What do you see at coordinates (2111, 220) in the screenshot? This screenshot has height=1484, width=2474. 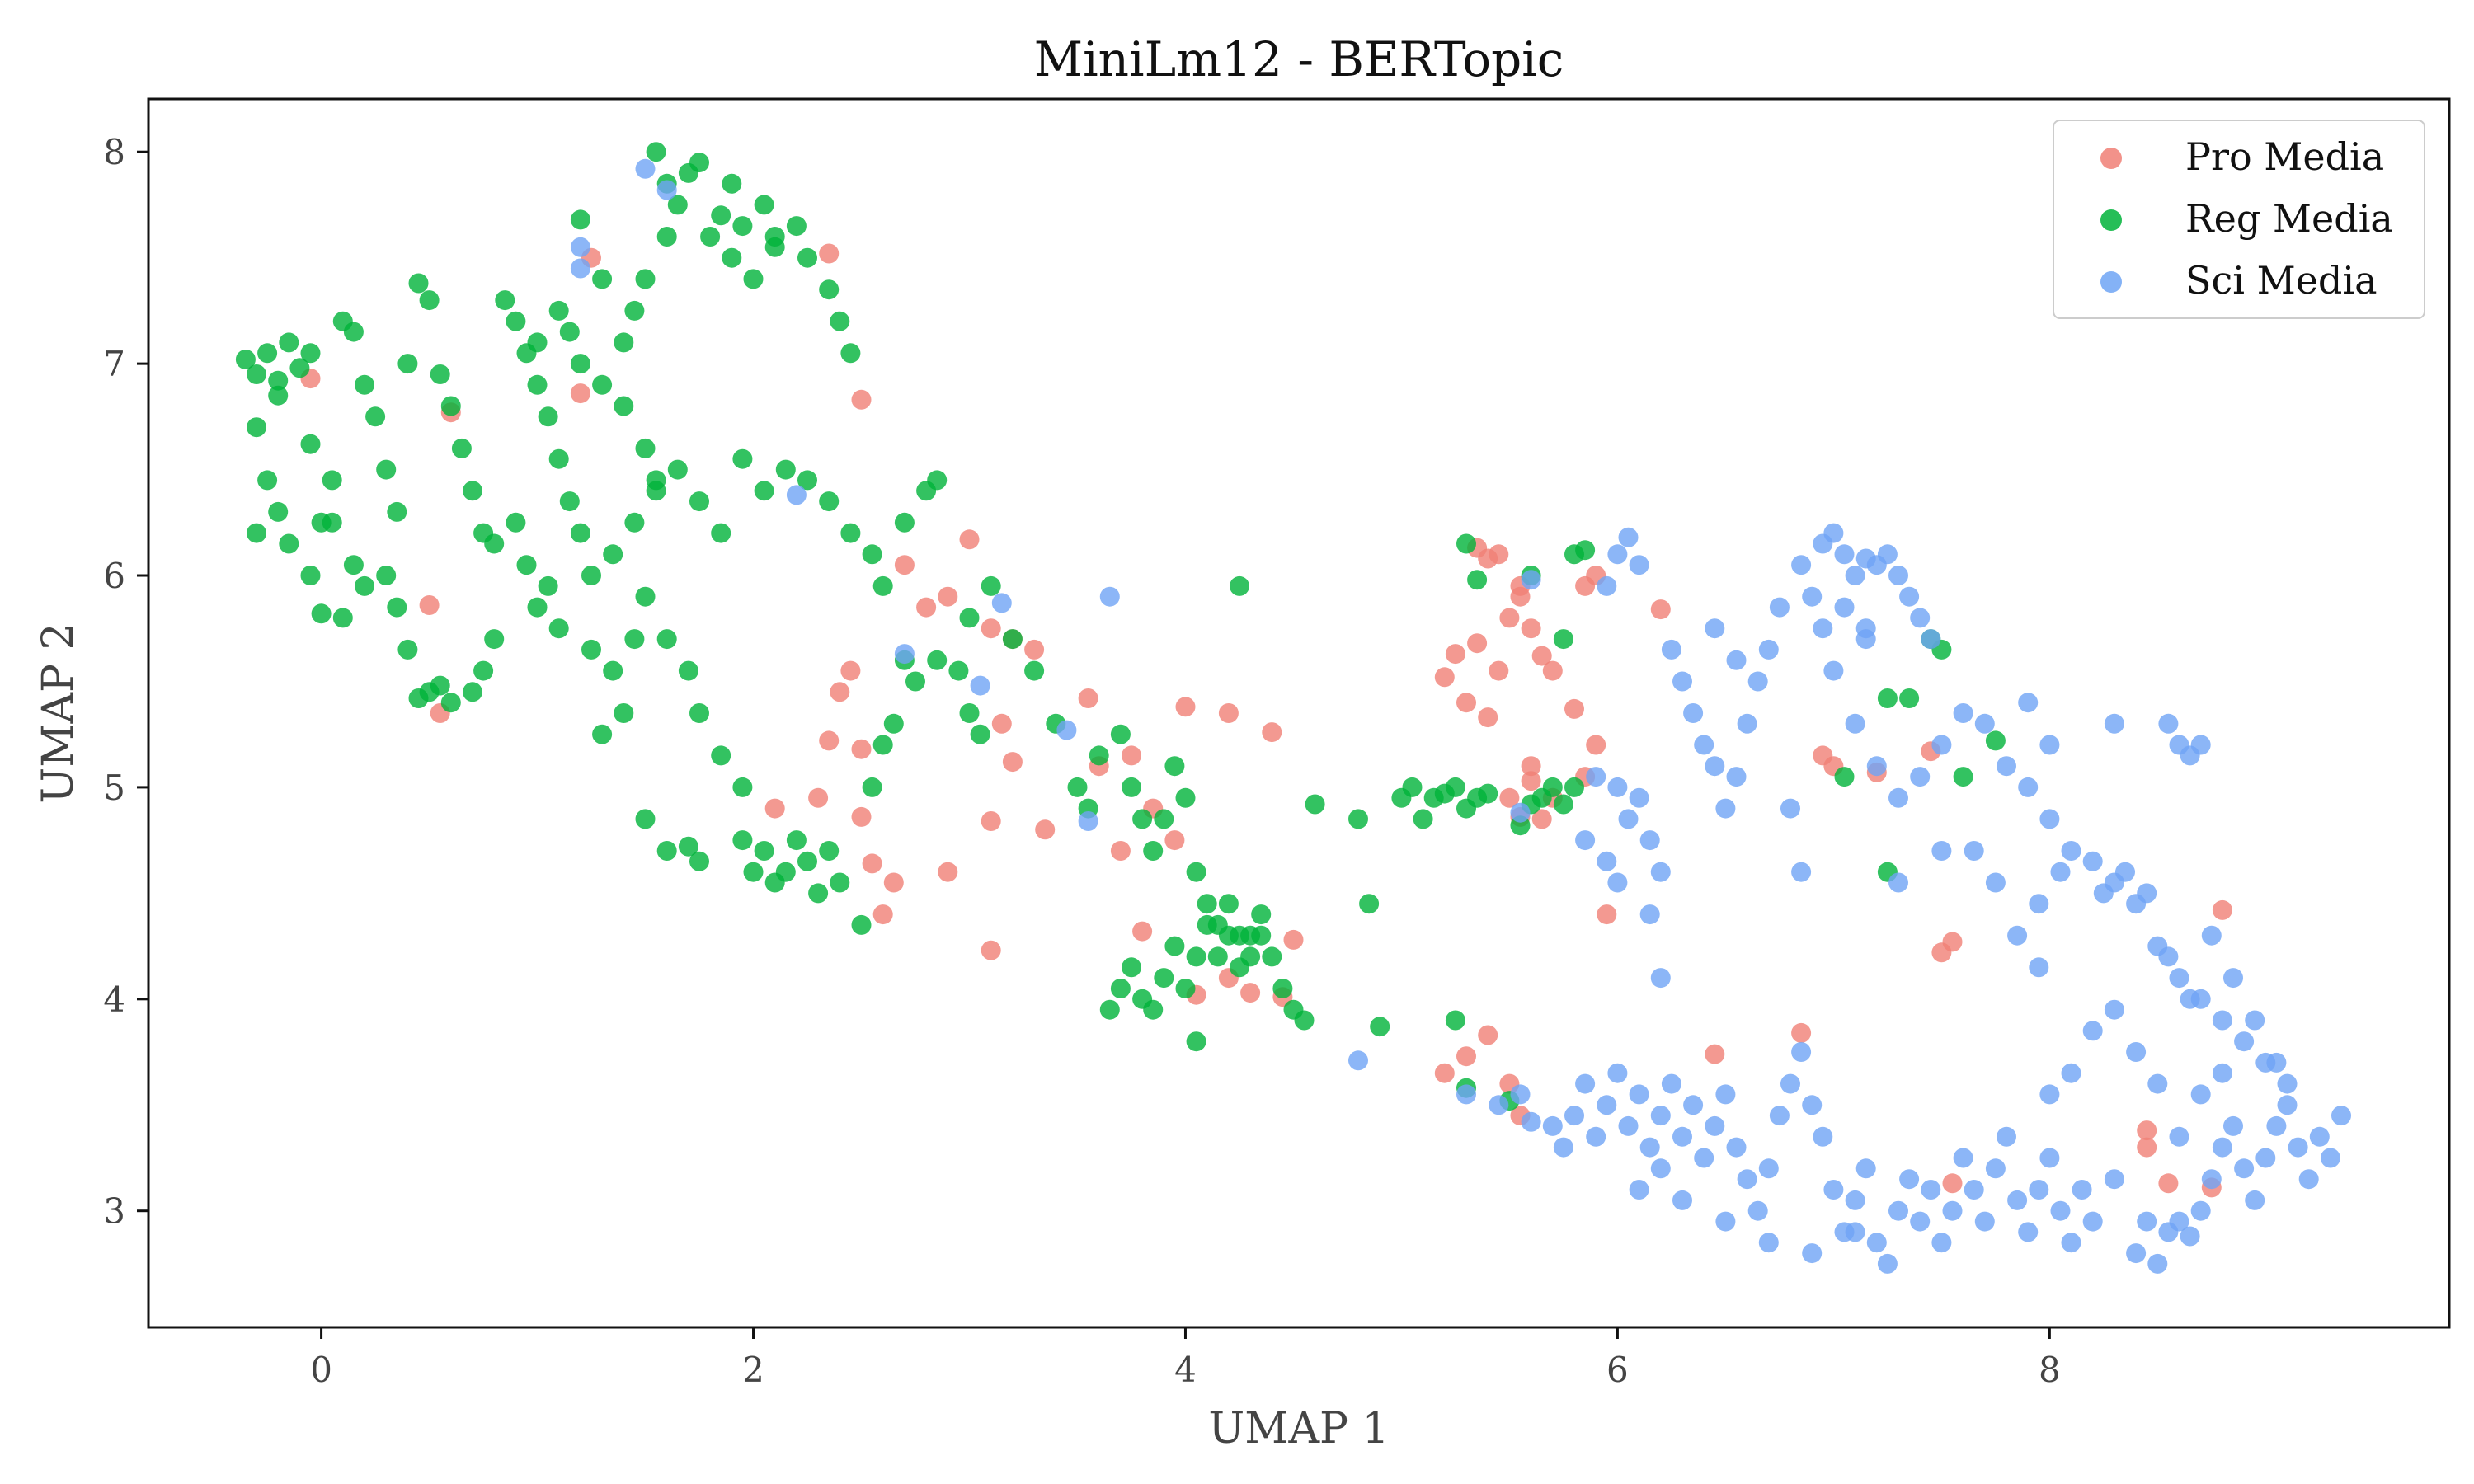 I see `legend-marker-reg-media` at bounding box center [2111, 220].